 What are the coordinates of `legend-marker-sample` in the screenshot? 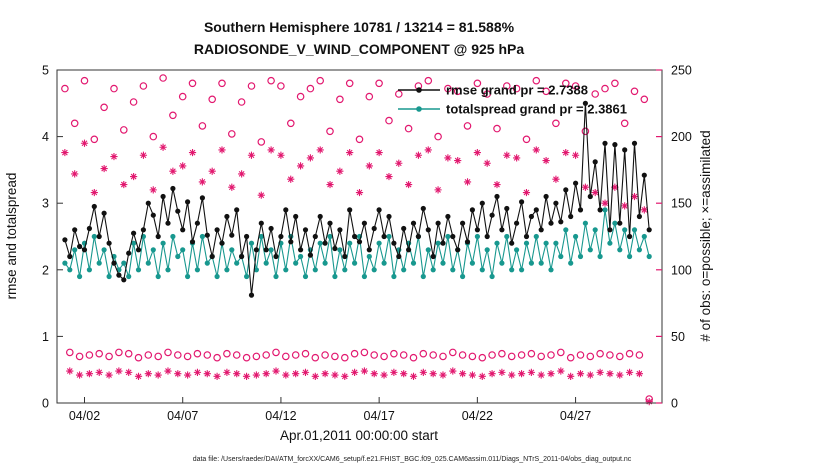 It's located at (419, 90).